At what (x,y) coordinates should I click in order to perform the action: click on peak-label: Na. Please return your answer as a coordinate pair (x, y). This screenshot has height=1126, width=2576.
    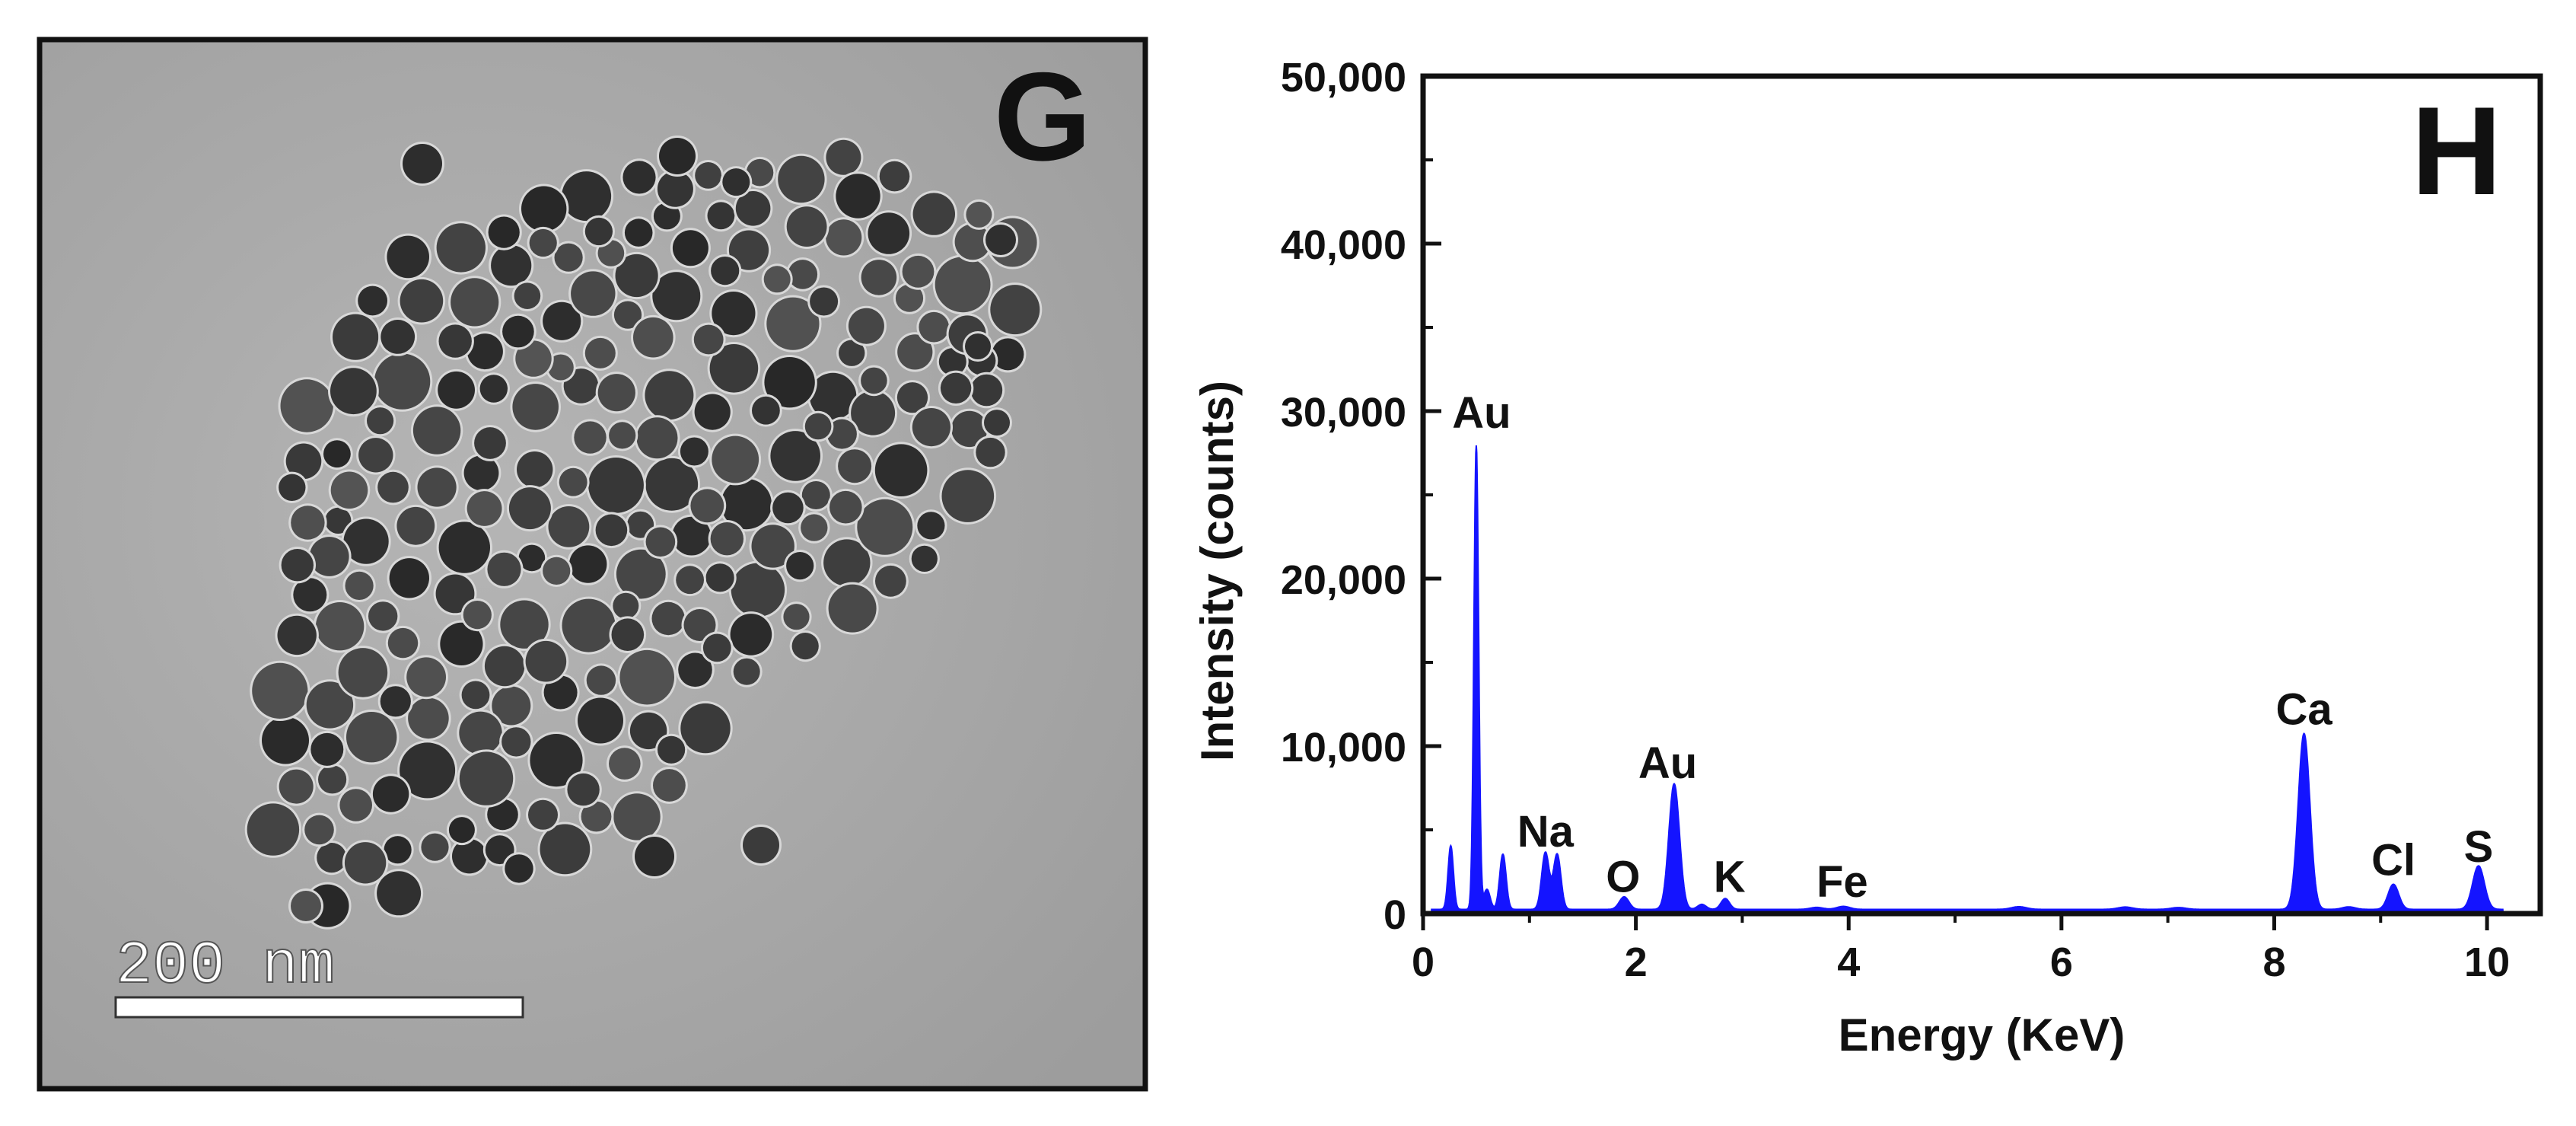
    Looking at the image, I should click on (1546, 831).